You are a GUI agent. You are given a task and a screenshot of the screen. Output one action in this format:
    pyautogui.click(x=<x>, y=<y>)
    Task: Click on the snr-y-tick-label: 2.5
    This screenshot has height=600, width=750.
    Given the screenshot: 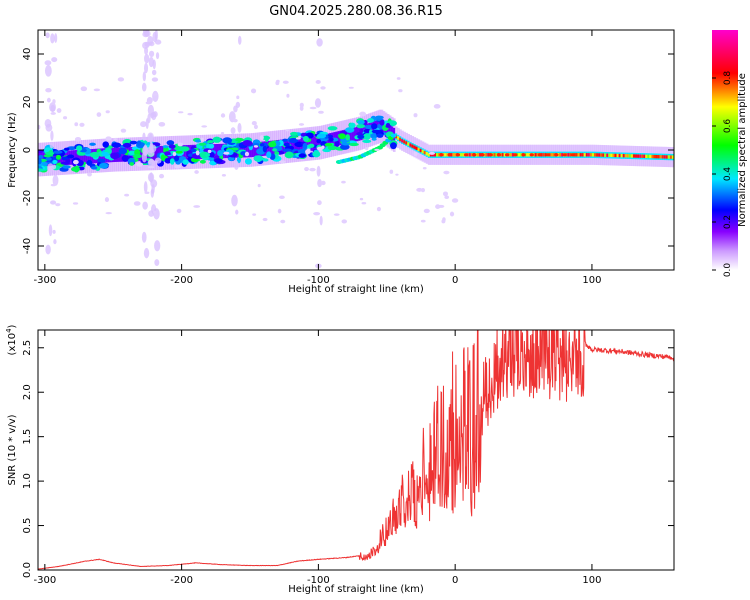 What is the action you would take?
    pyautogui.click(x=27, y=348)
    